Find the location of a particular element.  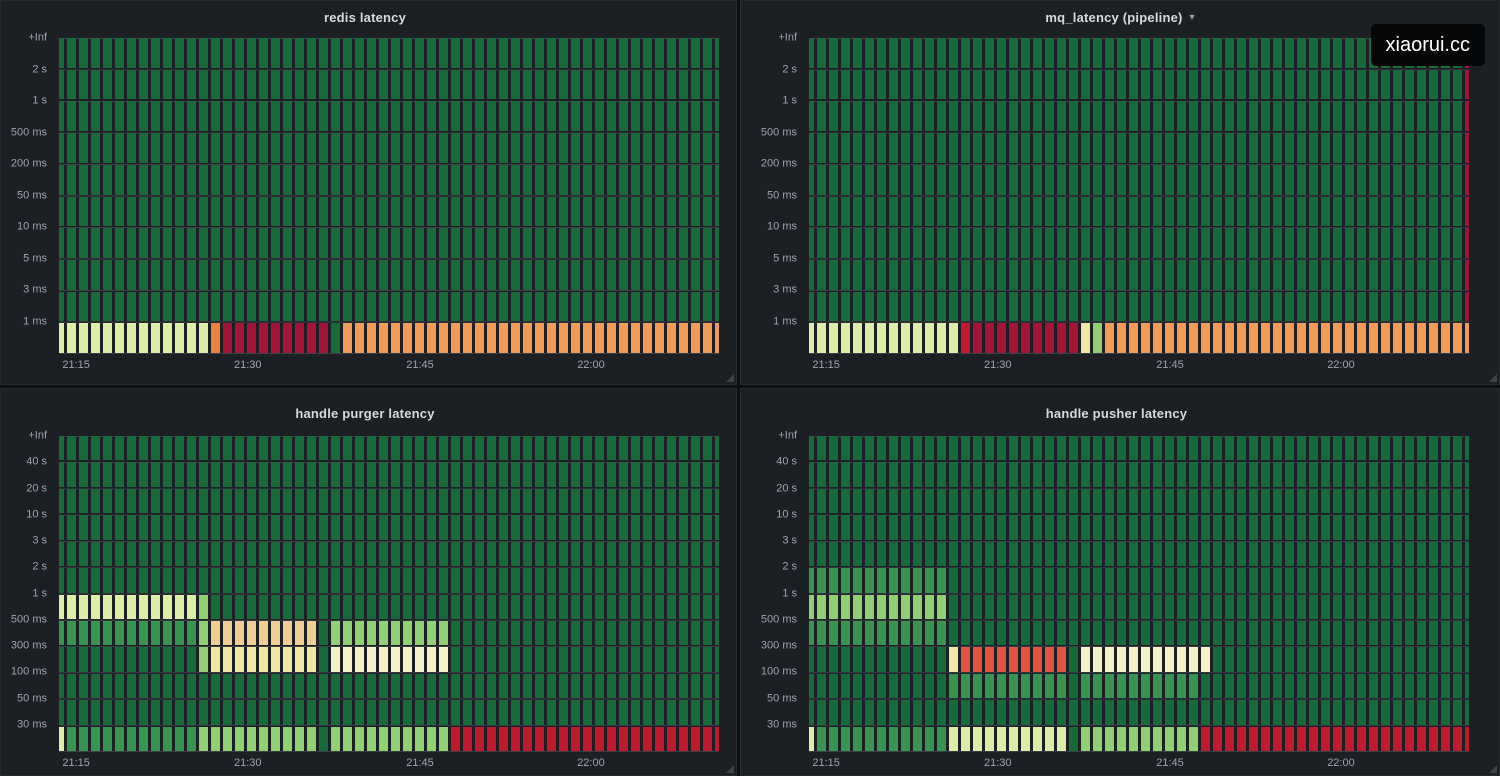

panel-header: handle purger latency is located at coordinates (368, 413).